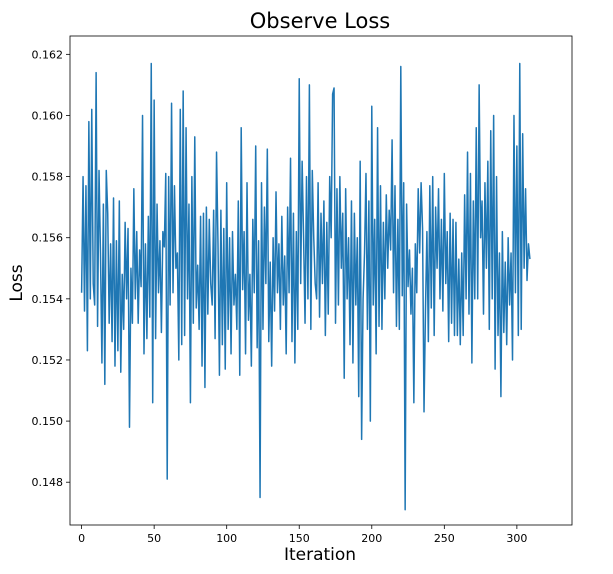 This screenshot has height=574, width=613. What do you see at coordinates (17, 282) in the screenshot?
I see `y-axis-title: Loss` at bounding box center [17, 282].